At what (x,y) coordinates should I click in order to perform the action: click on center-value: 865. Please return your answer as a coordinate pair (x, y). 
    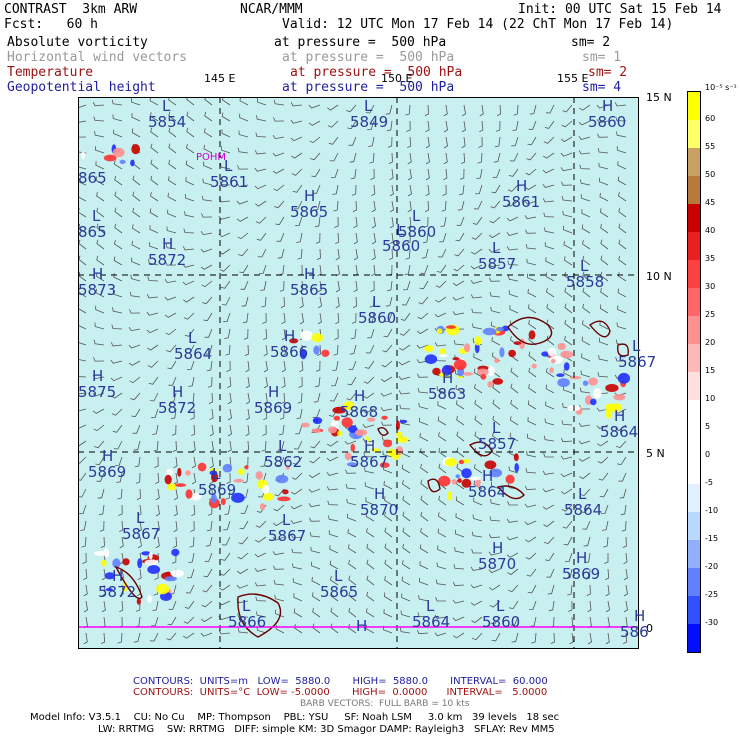
    Looking at the image, I should click on (92, 232).